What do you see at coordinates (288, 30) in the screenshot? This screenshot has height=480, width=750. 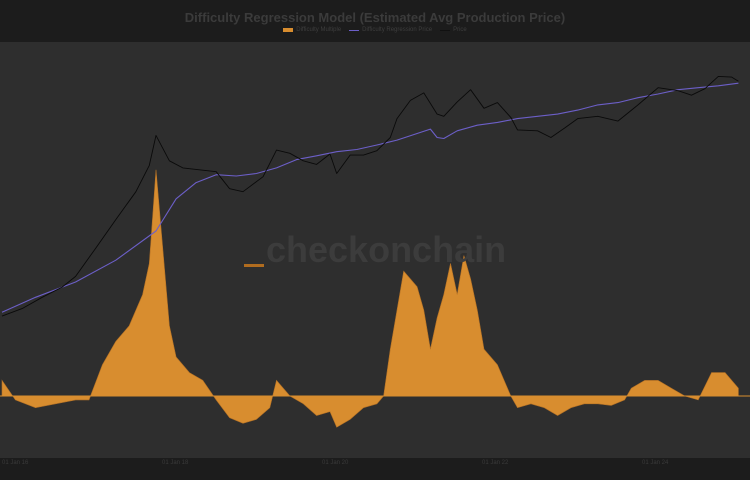 I see `legend-swatch-difficulty-multiple` at bounding box center [288, 30].